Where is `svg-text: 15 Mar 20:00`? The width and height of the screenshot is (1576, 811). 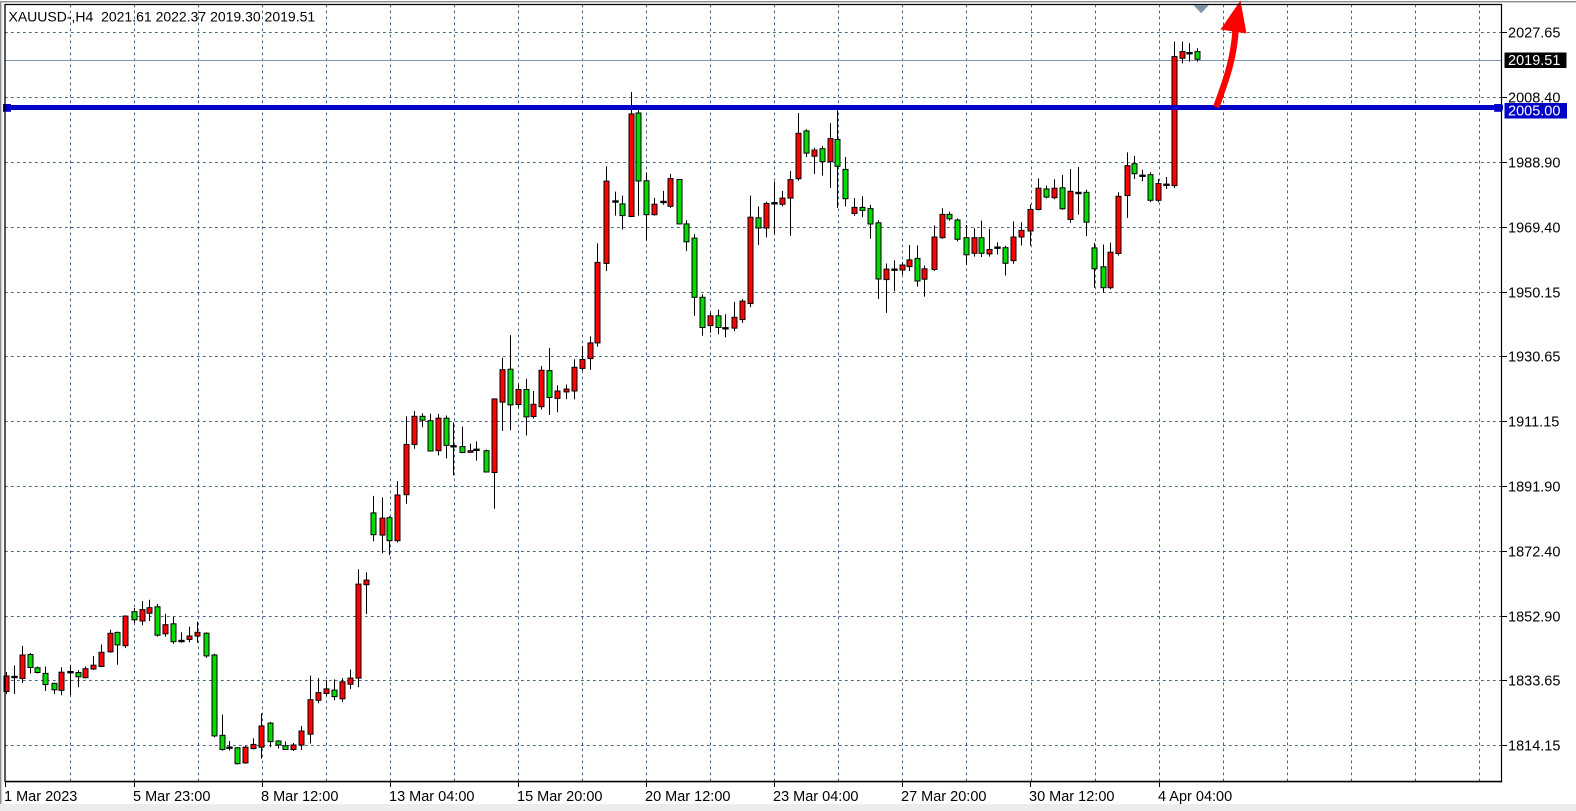 svg-text: 15 Mar 20:00 is located at coordinates (559, 797).